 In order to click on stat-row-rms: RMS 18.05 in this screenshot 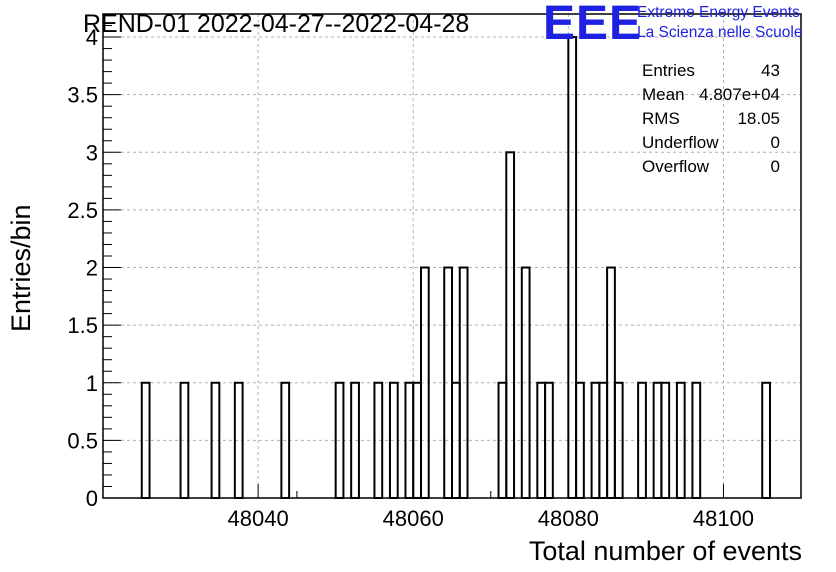, I will do `click(710, 119)`.